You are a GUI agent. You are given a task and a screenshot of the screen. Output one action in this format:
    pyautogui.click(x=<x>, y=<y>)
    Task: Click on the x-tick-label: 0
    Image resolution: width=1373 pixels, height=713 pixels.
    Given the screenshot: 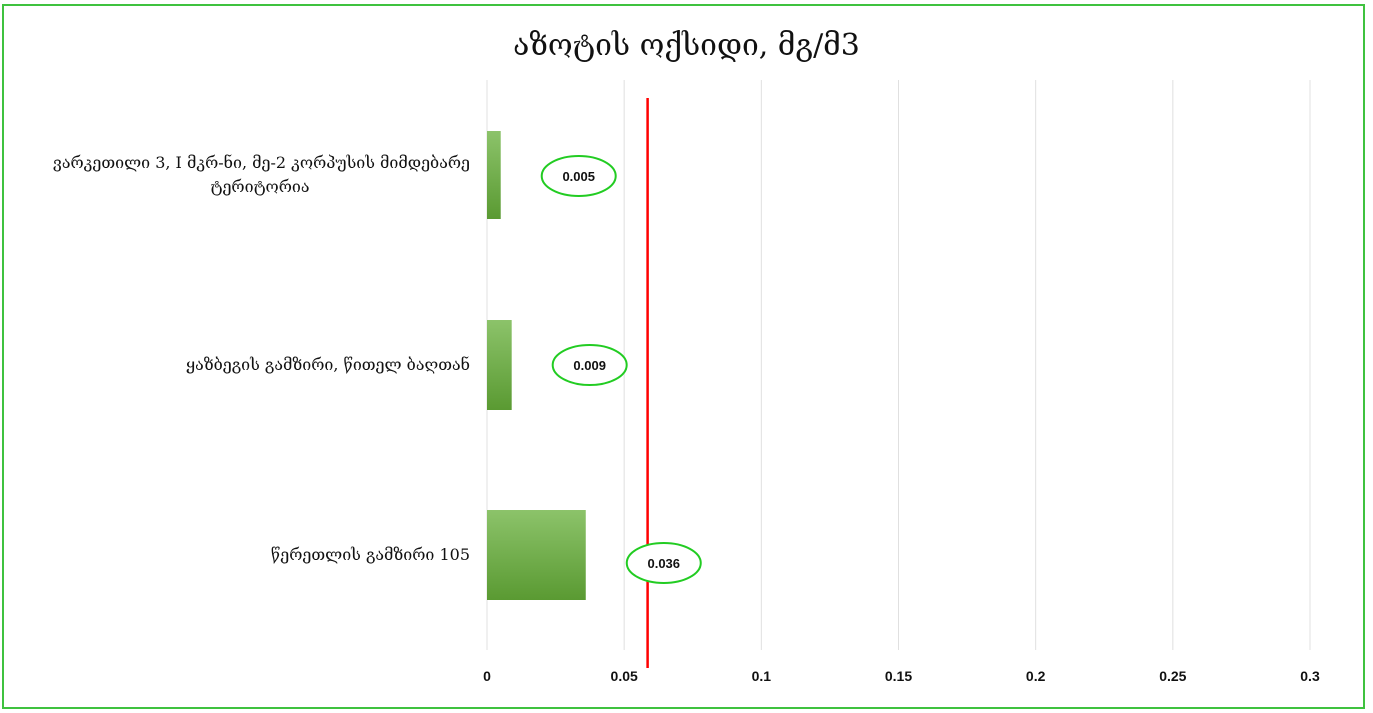 What is the action you would take?
    pyautogui.click(x=487, y=676)
    